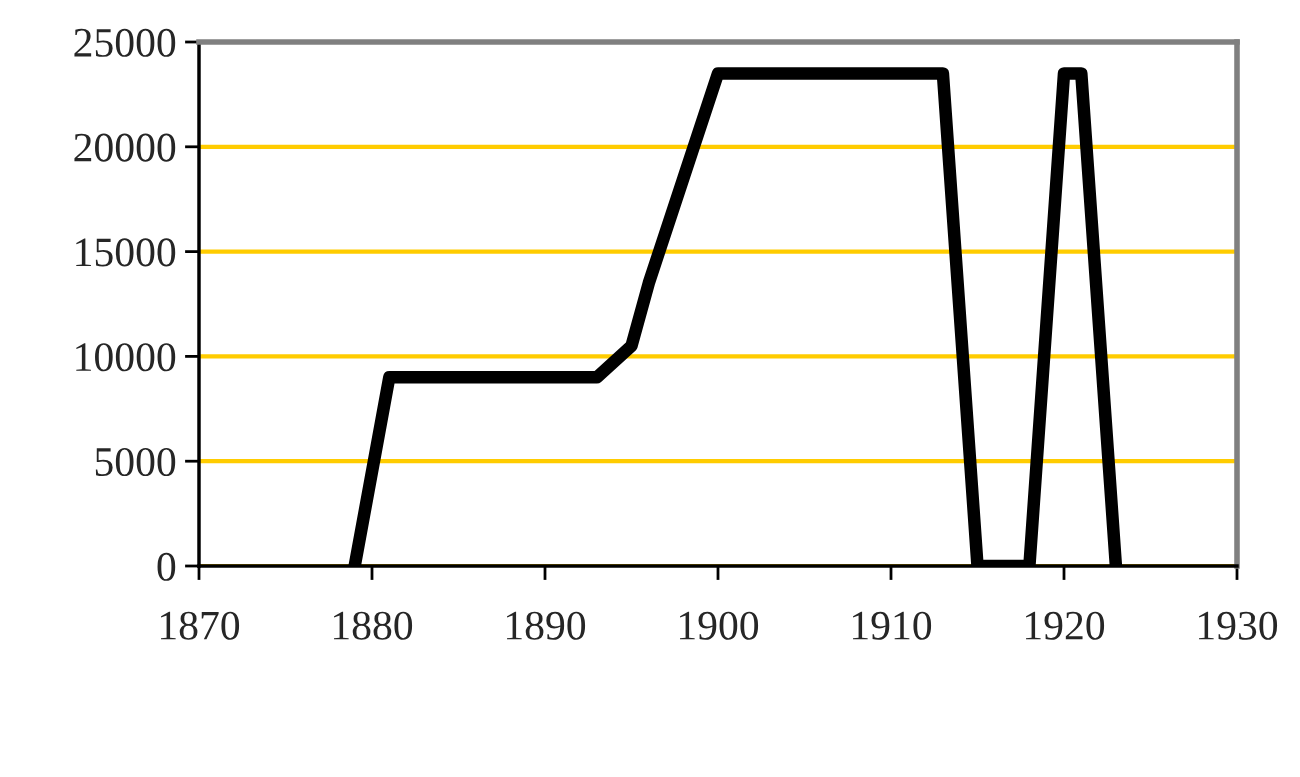 Image resolution: width=1300 pixels, height=777 pixels. I want to click on x-tick-label: 1930, so click(1238, 625).